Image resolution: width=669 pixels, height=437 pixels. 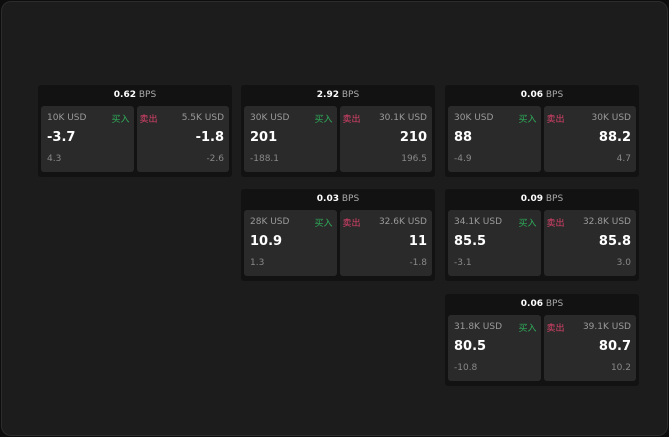 What do you see at coordinates (327, 199) in the screenshot?
I see `spread-value: 0.03` at bounding box center [327, 199].